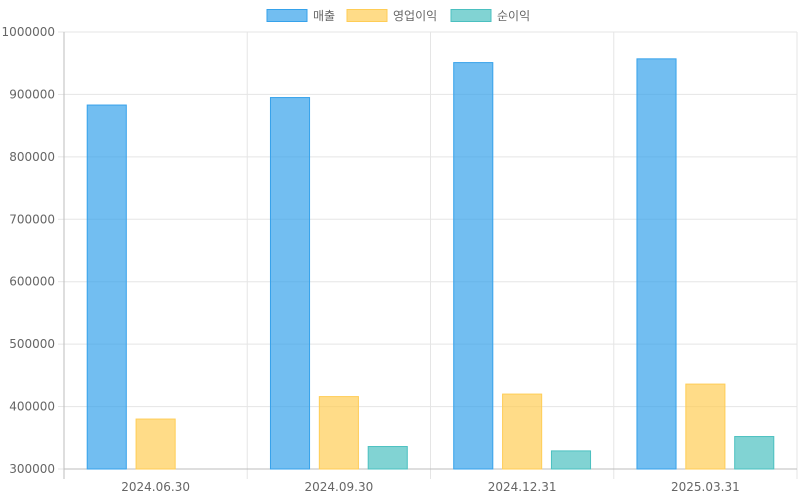 This screenshot has height=500, width=800. Describe the element at coordinates (32, 469) in the screenshot. I see `y-tick-label: 300000` at that location.